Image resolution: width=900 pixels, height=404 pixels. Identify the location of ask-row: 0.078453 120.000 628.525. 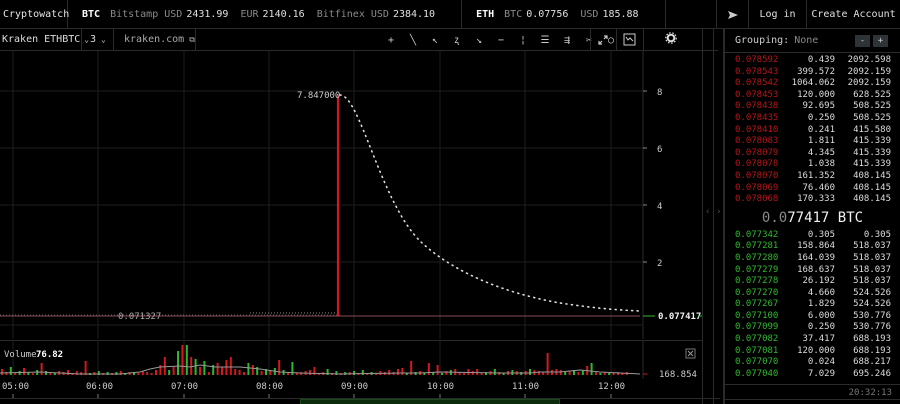
(812, 96).